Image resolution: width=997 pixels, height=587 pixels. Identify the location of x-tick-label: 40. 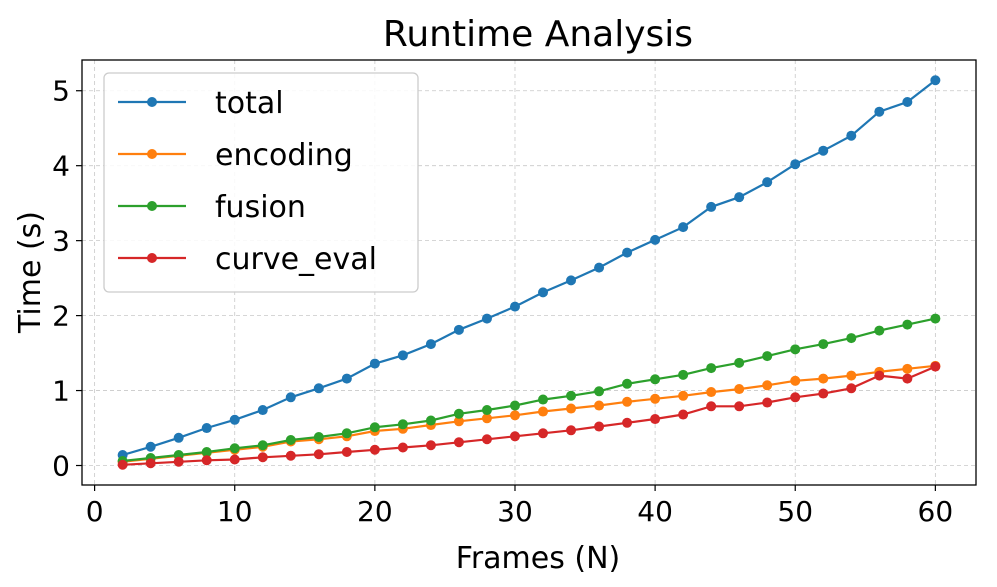
(655, 511).